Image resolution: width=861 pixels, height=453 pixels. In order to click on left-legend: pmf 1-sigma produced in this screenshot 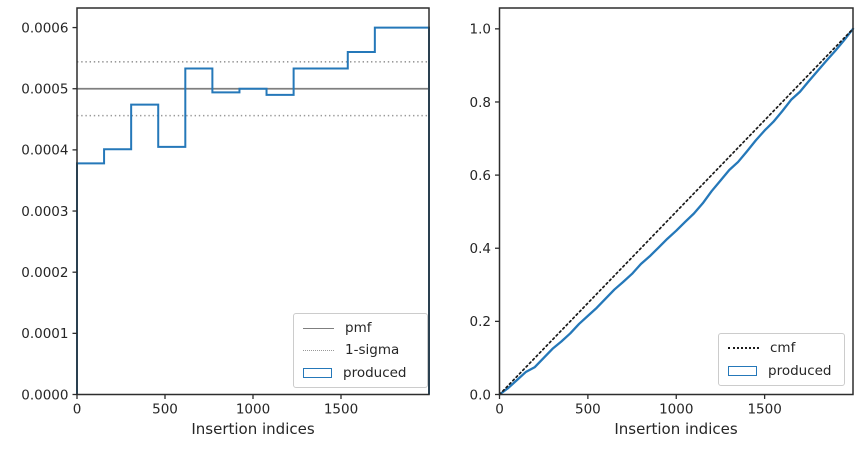, I will do `click(360, 350)`.